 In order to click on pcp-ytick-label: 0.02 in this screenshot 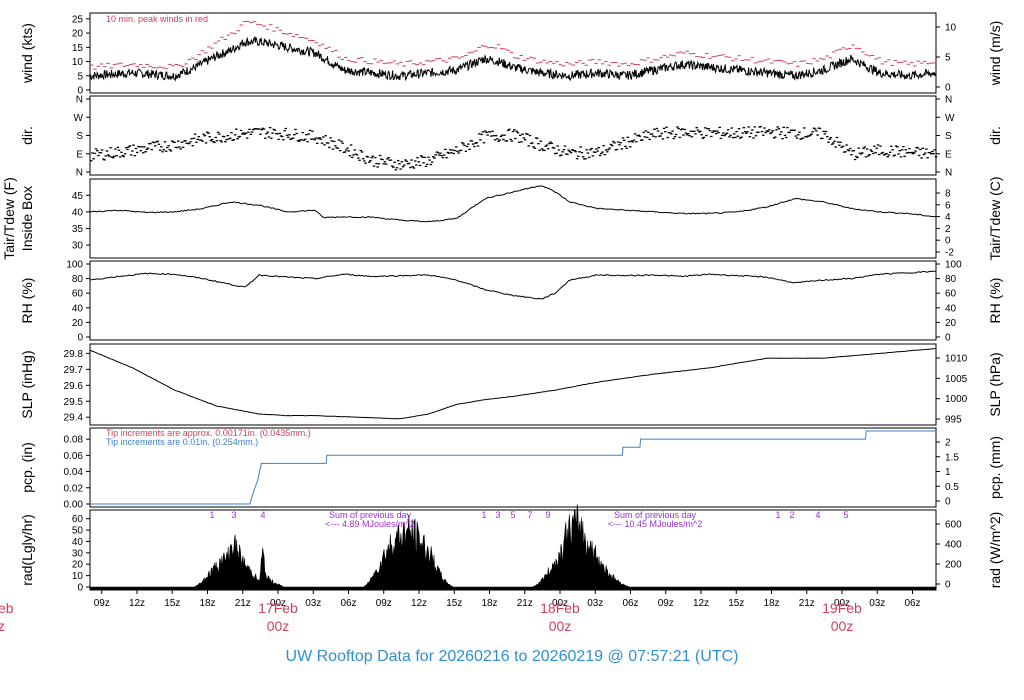, I will do `click(74, 488)`.